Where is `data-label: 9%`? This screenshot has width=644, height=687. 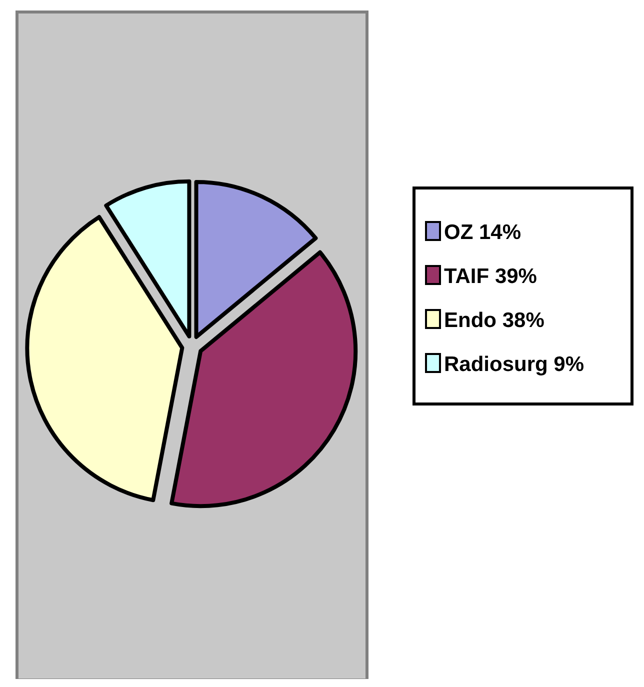
data-label: 9% is located at coordinates (569, 364).